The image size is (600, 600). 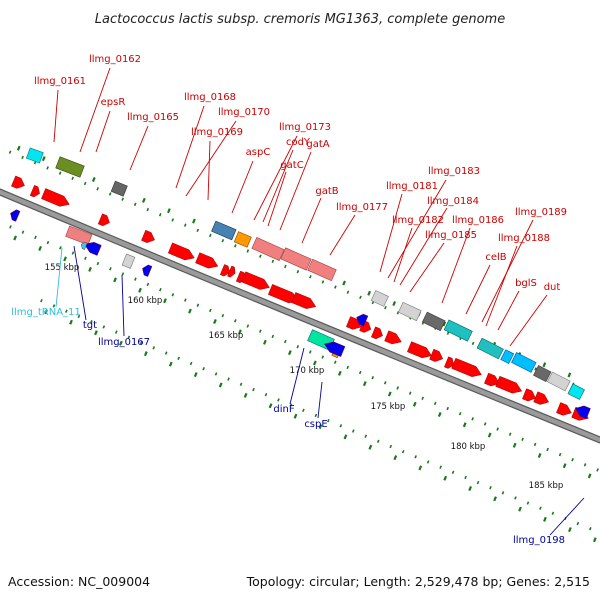 I want to click on gene-label: llmg_tRNA_11, so click(x=46, y=312).